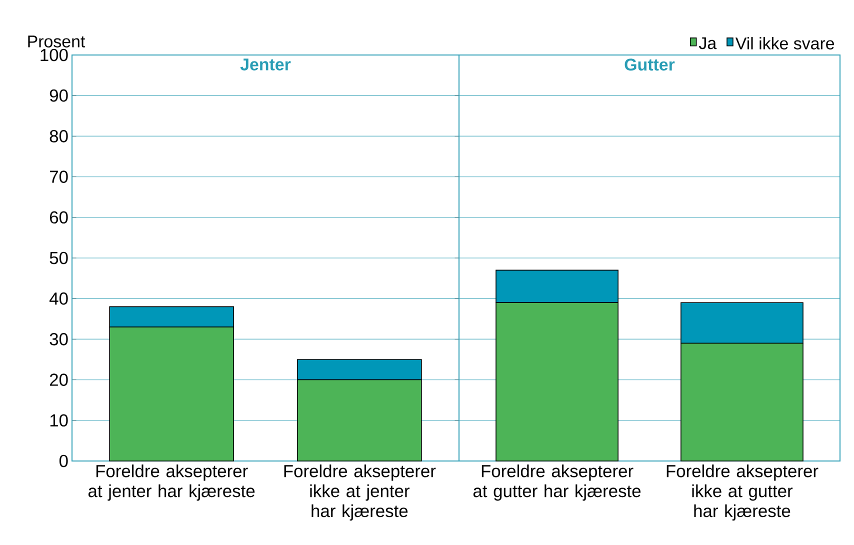 This screenshot has width=854, height=545. Describe the element at coordinates (265, 64) in the screenshot. I see `chart-title: Jenter` at that location.